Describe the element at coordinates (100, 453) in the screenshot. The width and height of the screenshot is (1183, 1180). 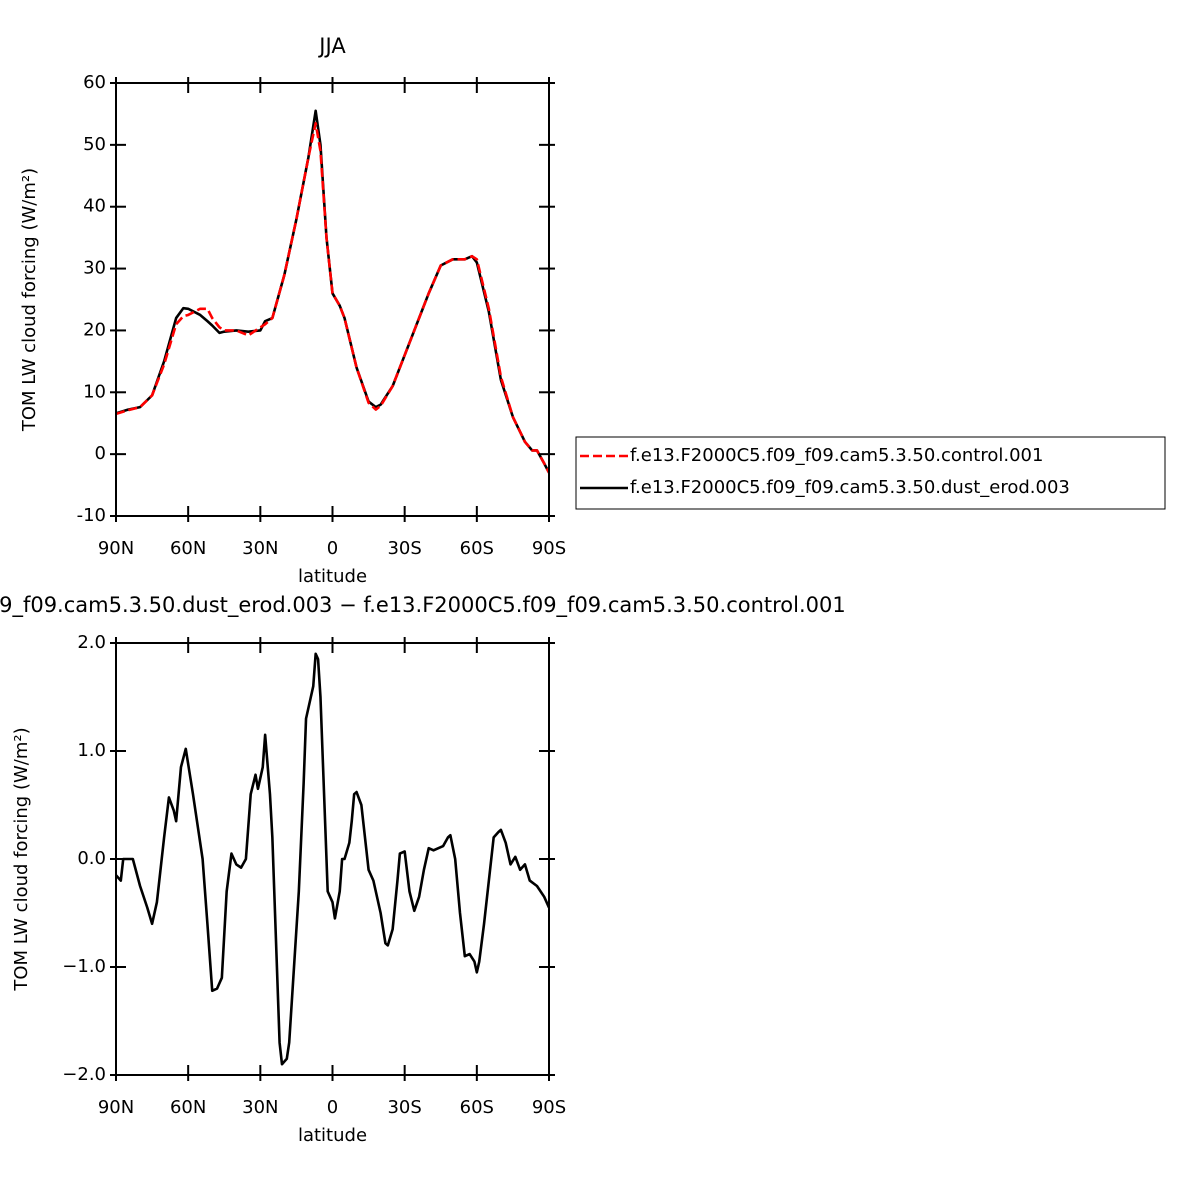
I see `y-tick-label: 0` at that location.